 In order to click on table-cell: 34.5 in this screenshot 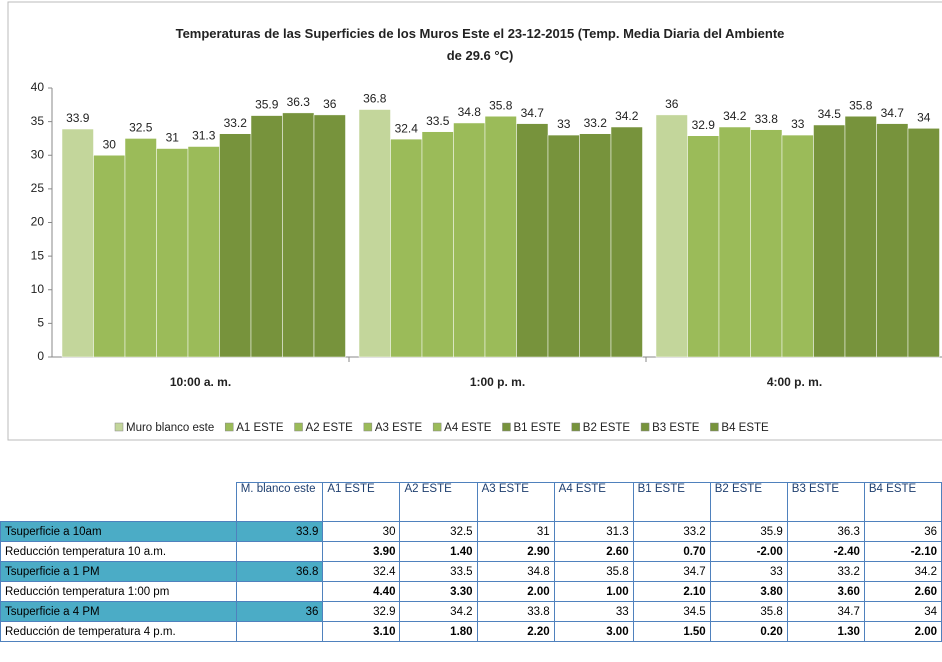, I will do `click(671, 611)`.